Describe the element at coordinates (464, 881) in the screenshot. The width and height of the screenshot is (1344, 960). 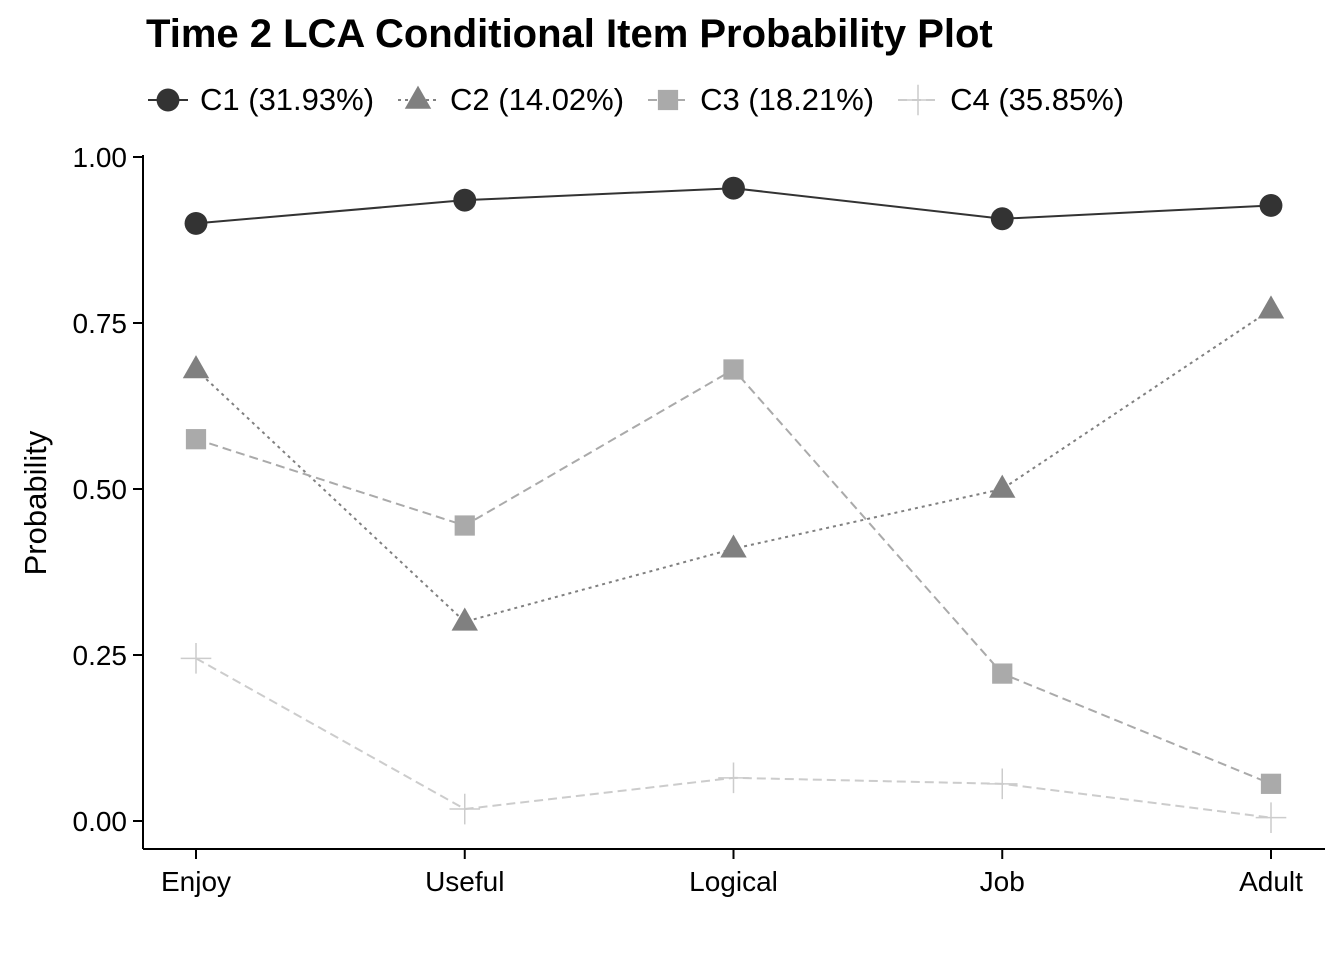
I see `x-tick-label: Useful` at that location.